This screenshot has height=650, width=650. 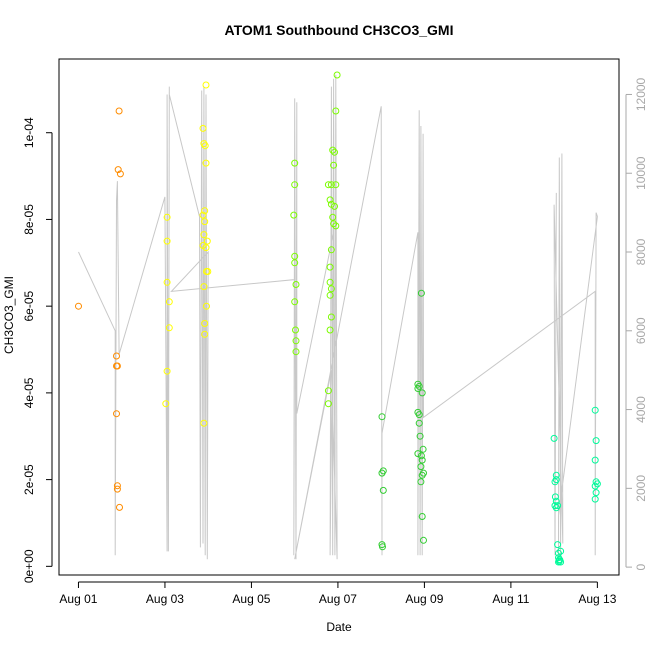 What do you see at coordinates (29, 479) in the screenshot?
I see `y-tick-label: 2e-05` at bounding box center [29, 479].